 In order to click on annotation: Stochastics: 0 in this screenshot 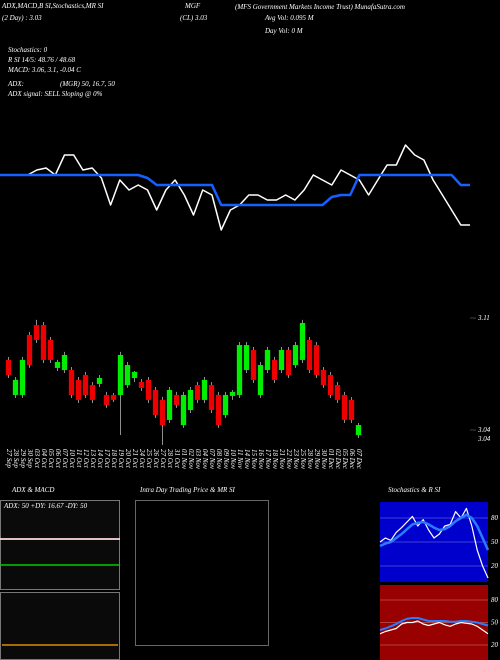, I will do `click(28, 50)`.